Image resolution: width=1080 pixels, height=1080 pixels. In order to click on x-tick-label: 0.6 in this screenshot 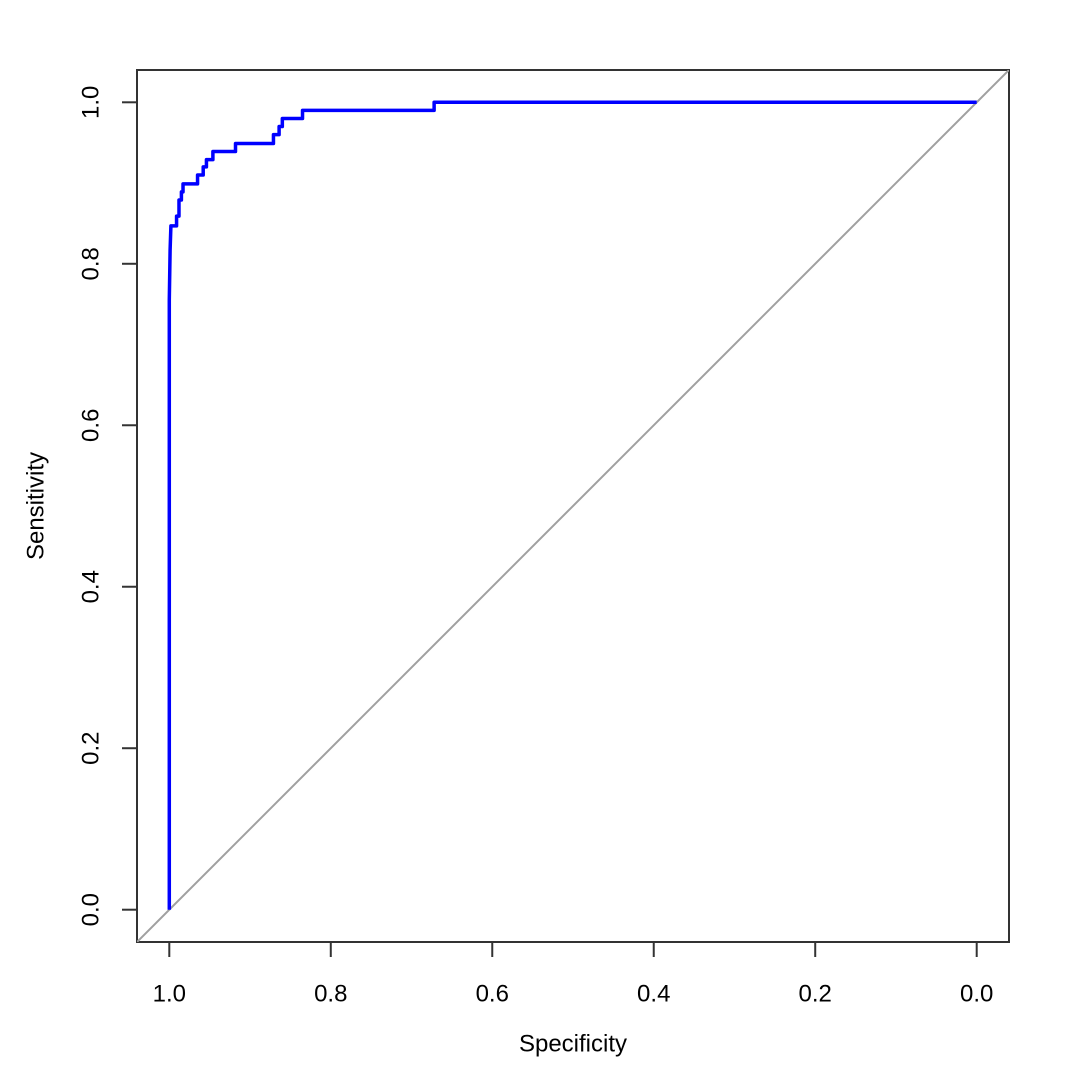, I will do `click(492, 993)`.